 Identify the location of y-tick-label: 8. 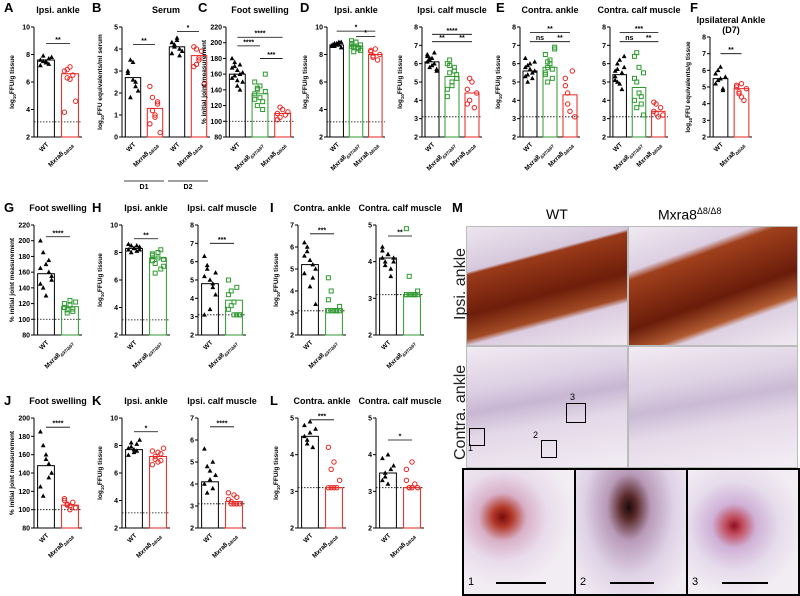
(28, 55).